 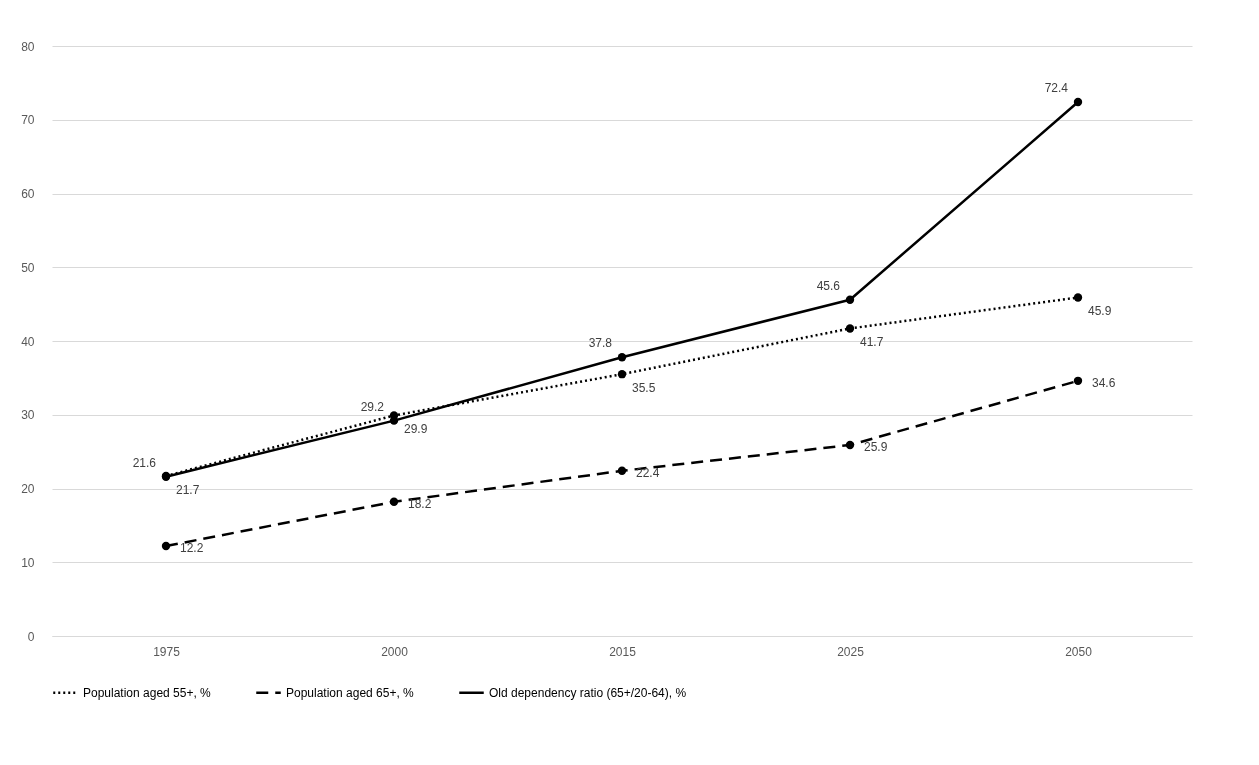 I want to click on data-label: 45.6, so click(x=828, y=285).